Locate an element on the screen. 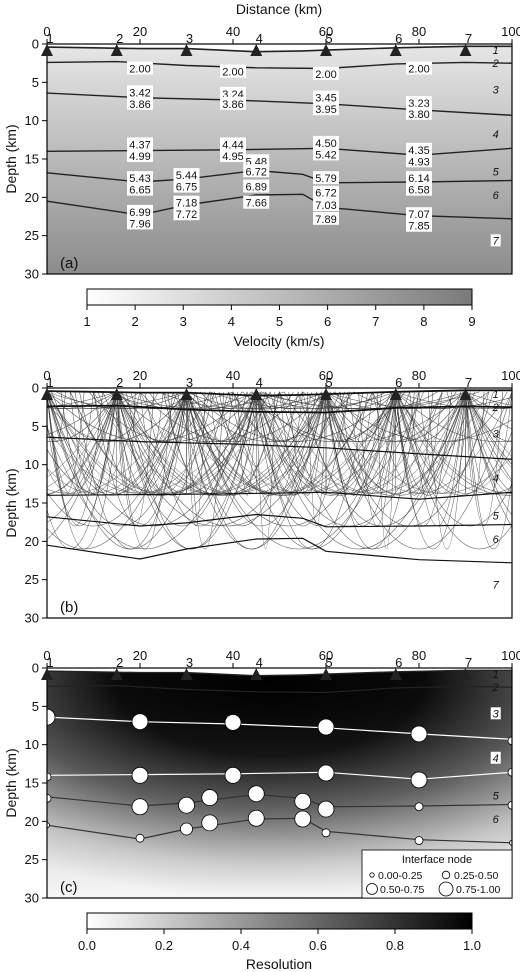 The height and width of the screenshot is (972, 520). y-tick-label: 30 is located at coordinates (32, 274).